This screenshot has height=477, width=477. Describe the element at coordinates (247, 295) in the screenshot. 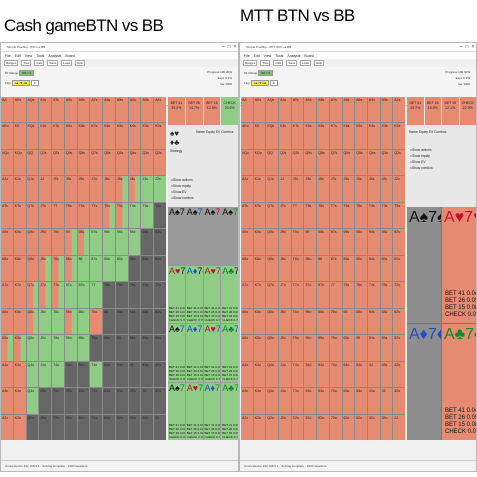

I see `hand-cell-a7o: A7o` at that location.